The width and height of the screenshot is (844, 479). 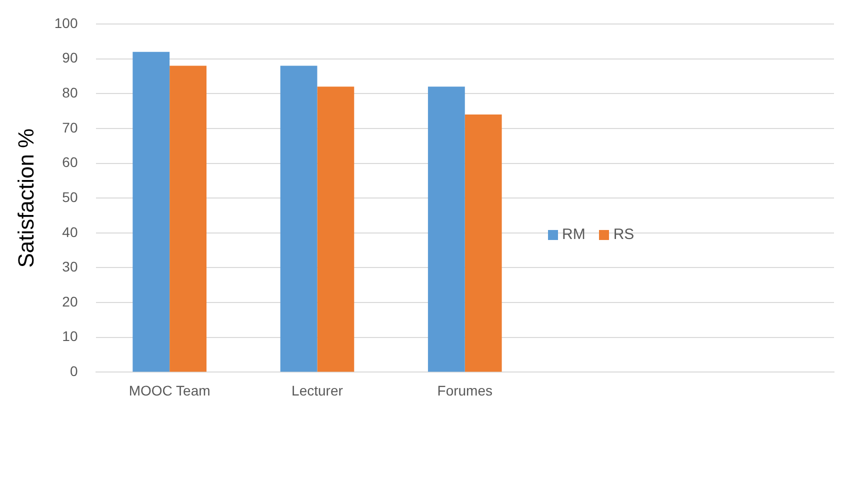 I want to click on y-tick-label: 10, so click(x=70, y=336).